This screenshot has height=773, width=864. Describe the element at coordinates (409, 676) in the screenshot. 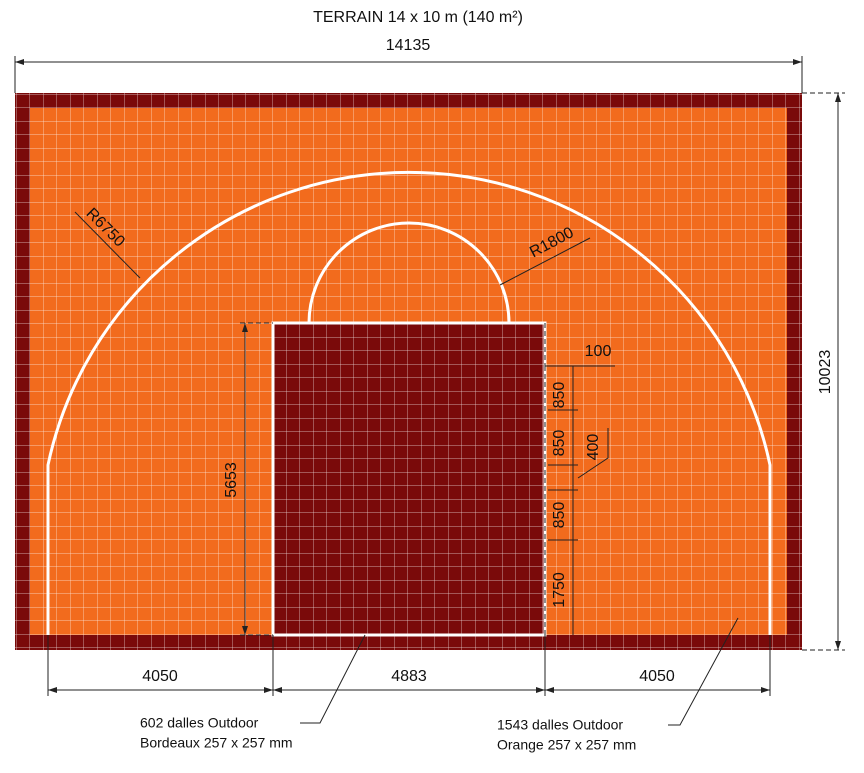

I see `key-width: 4883` at that location.